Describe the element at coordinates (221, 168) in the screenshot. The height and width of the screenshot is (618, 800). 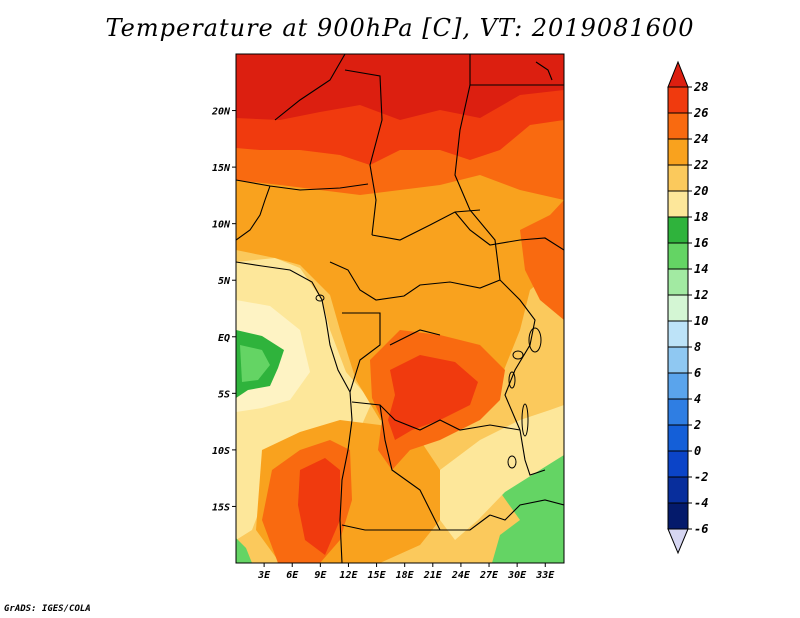
I see `y-tick-label: 15N` at that location.